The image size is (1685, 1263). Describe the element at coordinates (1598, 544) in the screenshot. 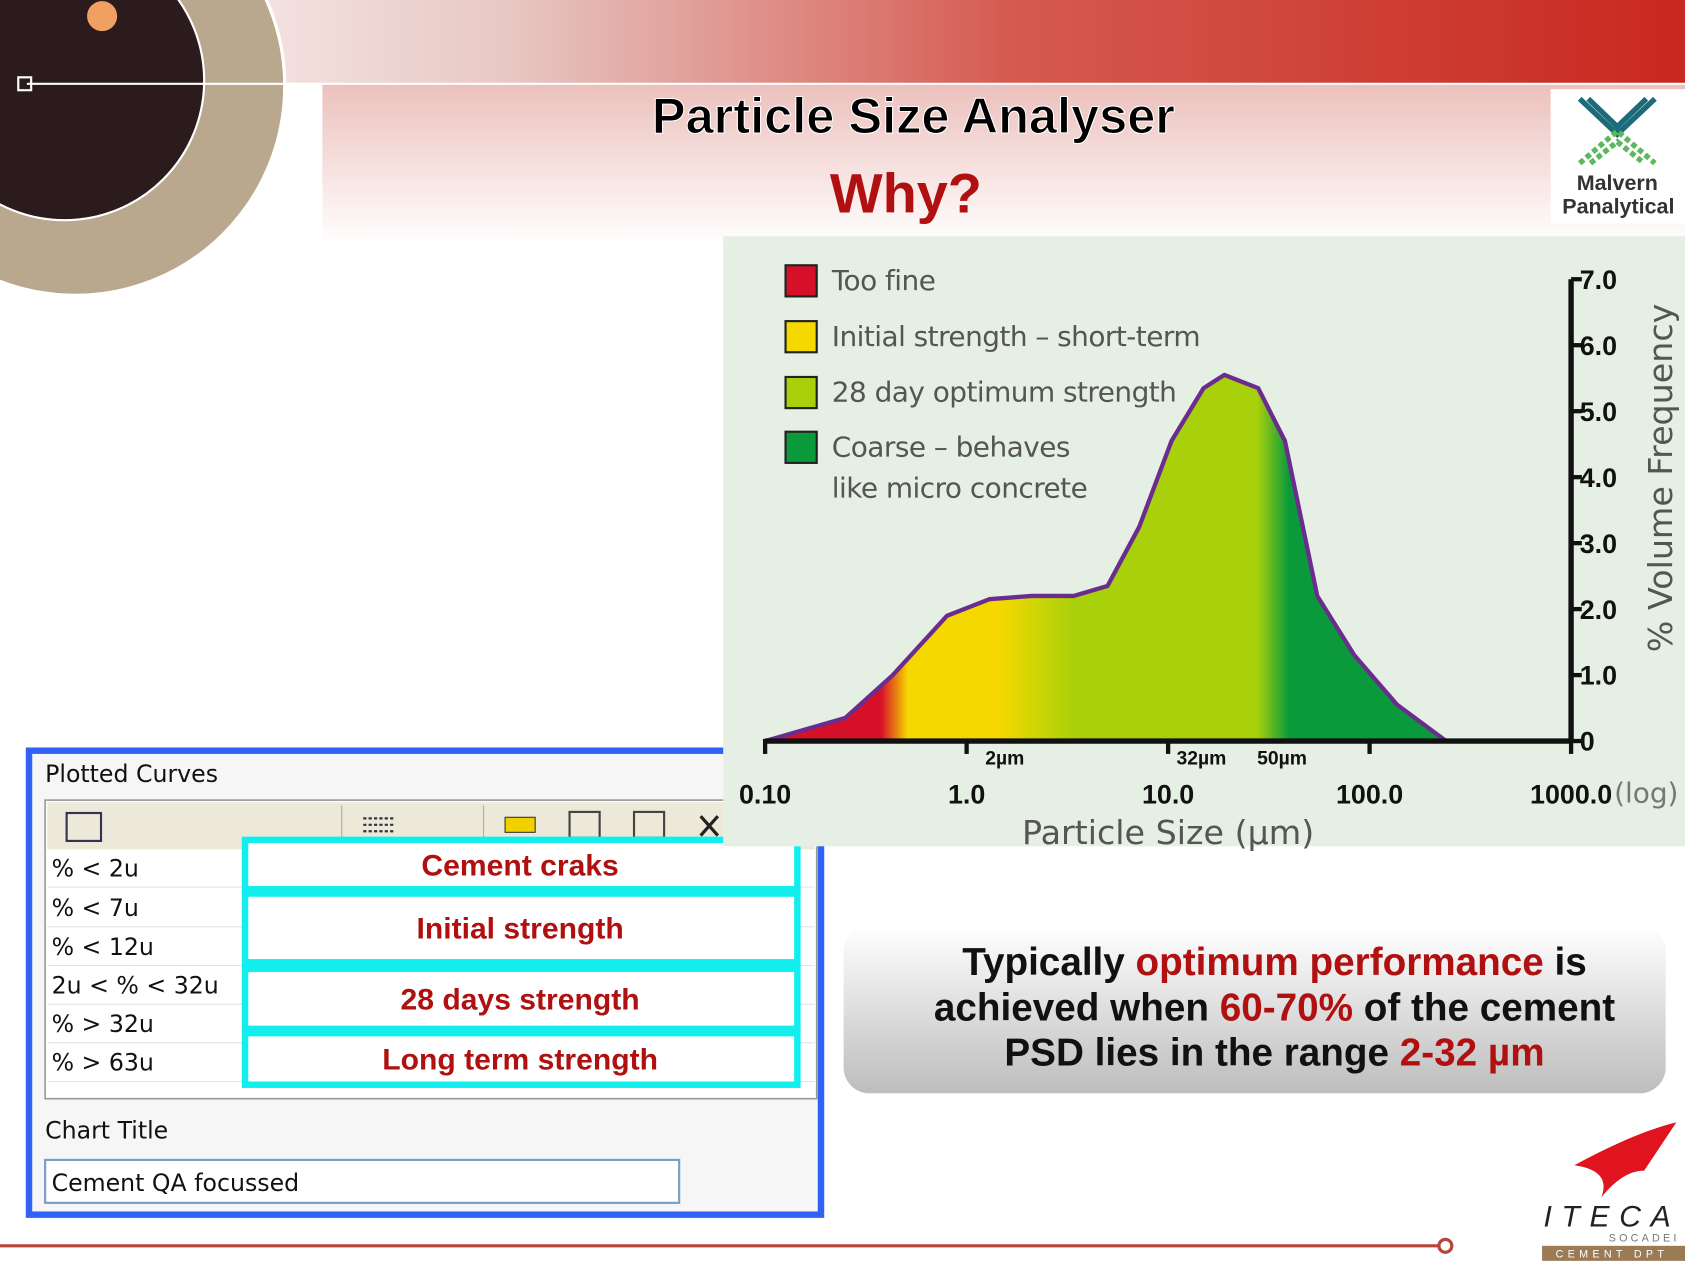

I see `y-tick-label: 3.0` at that location.